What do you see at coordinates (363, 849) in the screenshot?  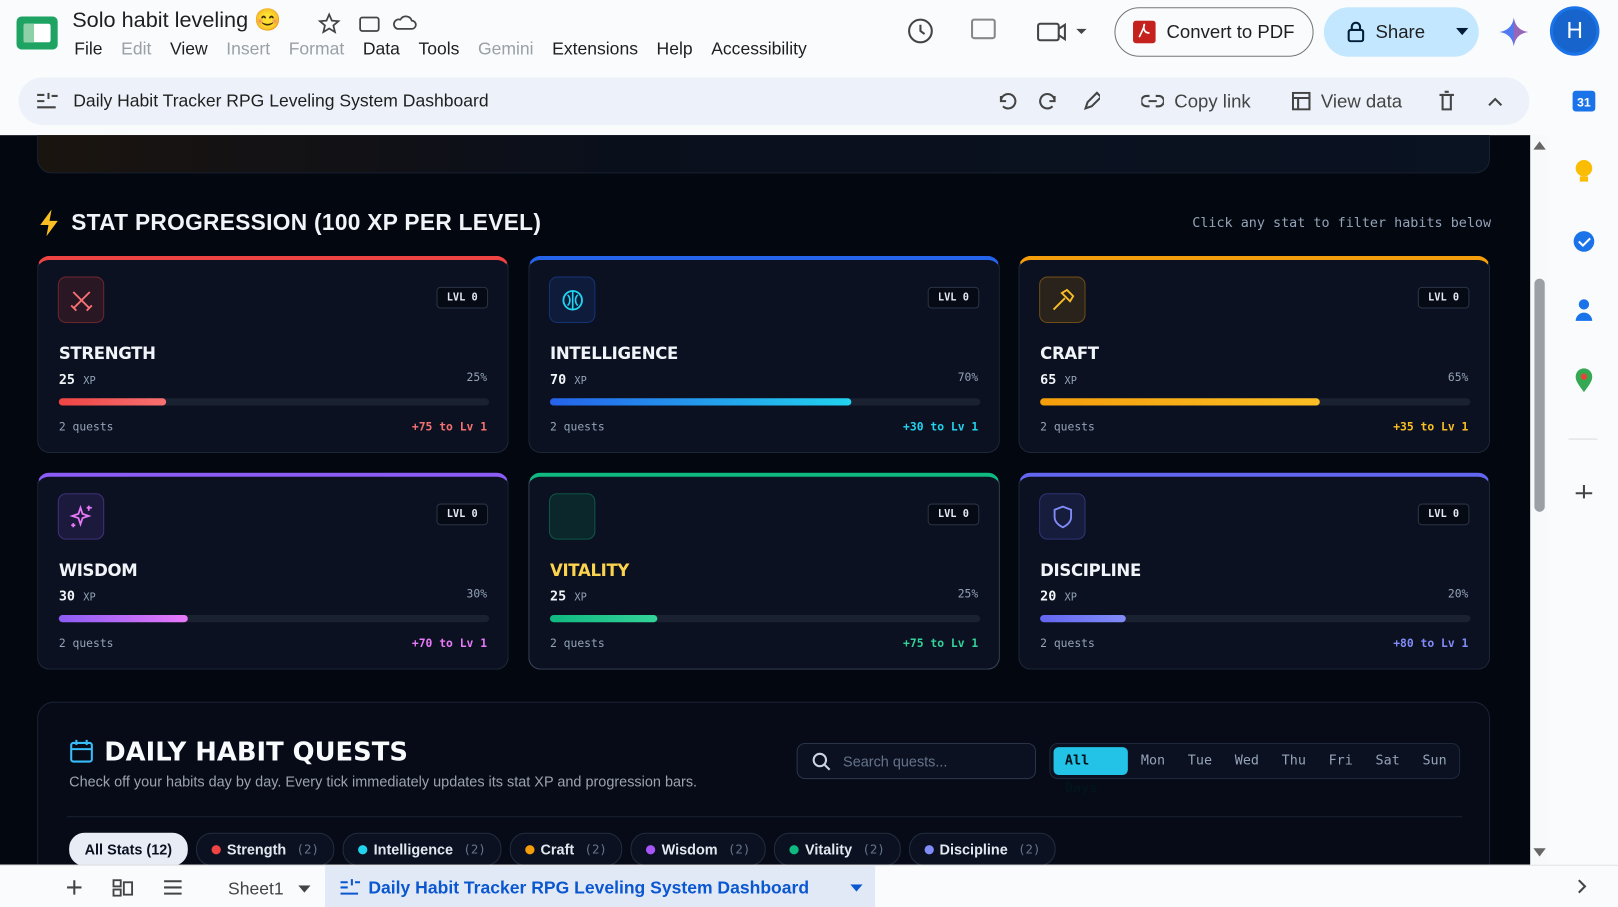 I see `chip-dot` at bounding box center [363, 849].